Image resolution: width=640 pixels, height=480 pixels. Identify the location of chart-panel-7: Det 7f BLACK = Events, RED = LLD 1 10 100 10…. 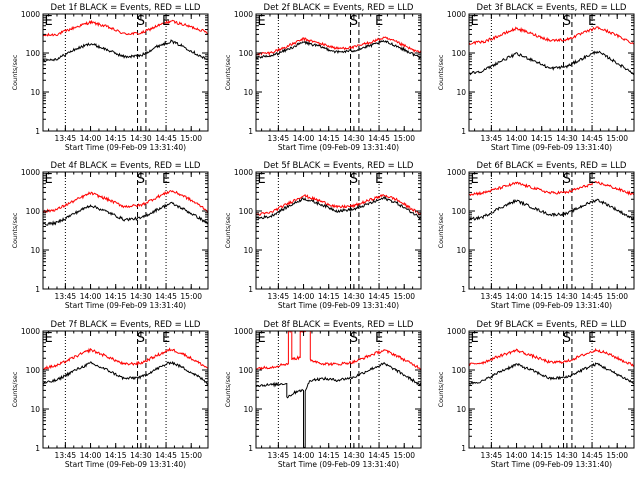
(110, 394).